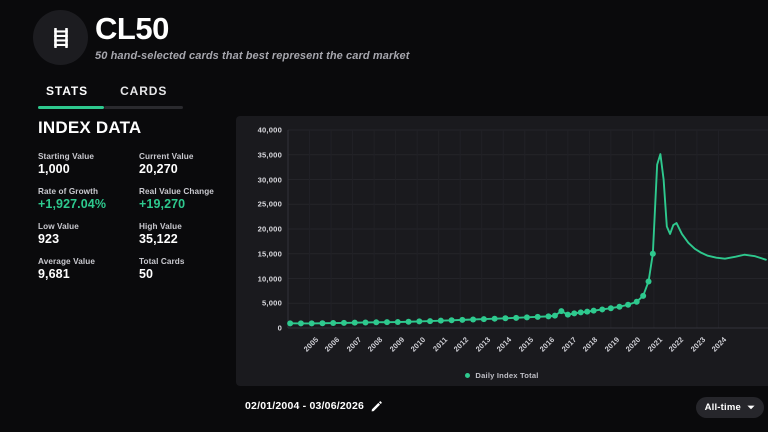  Describe the element at coordinates (88, 234) in the screenshot. I see `stat-item: Low Value 923` at that location.